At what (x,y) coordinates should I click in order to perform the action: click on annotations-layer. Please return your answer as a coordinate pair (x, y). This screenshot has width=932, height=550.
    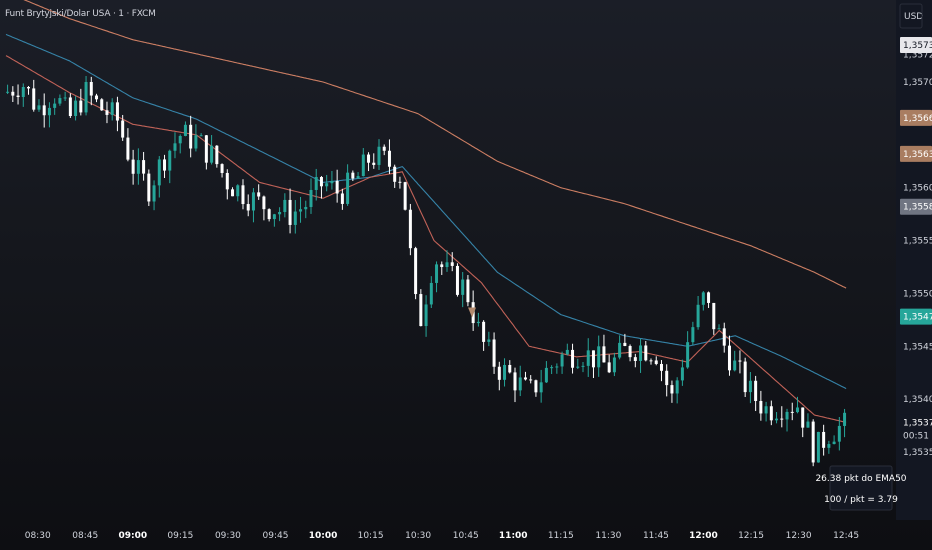
    Looking at the image, I should click on (472, 312).